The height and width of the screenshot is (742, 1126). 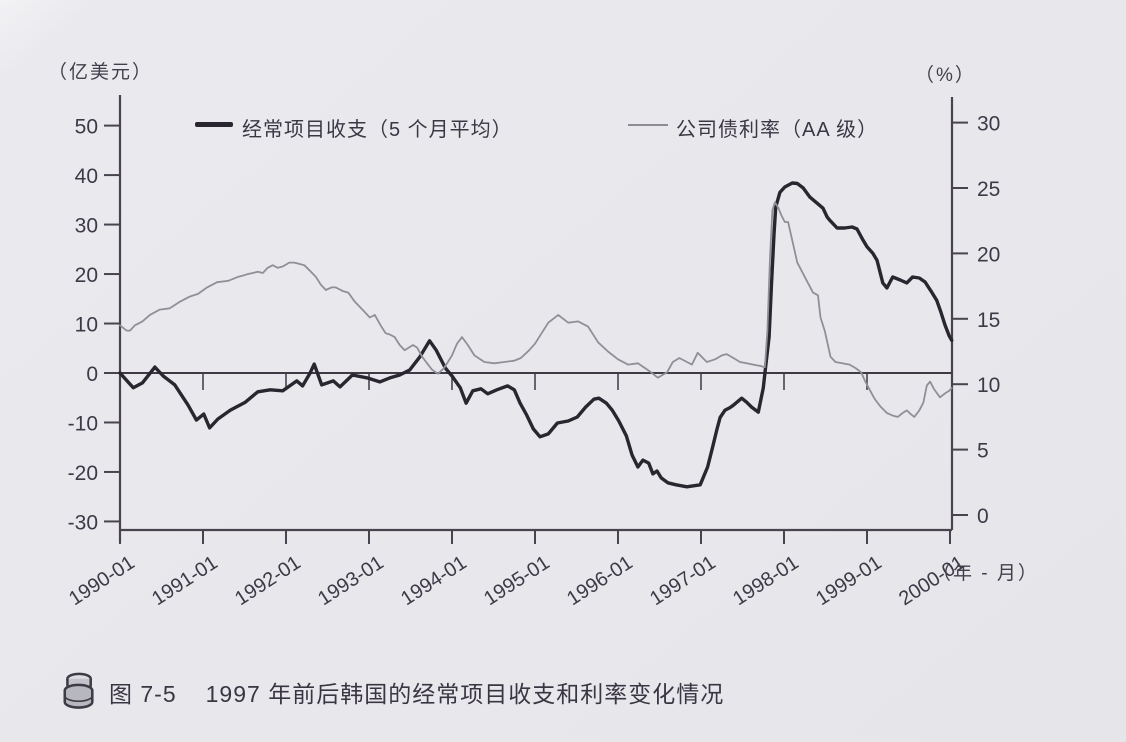 What do you see at coordinates (434, 581) in the screenshot?
I see `x-axis-tick-label: 1994-01` at bounding box center [434, 581].